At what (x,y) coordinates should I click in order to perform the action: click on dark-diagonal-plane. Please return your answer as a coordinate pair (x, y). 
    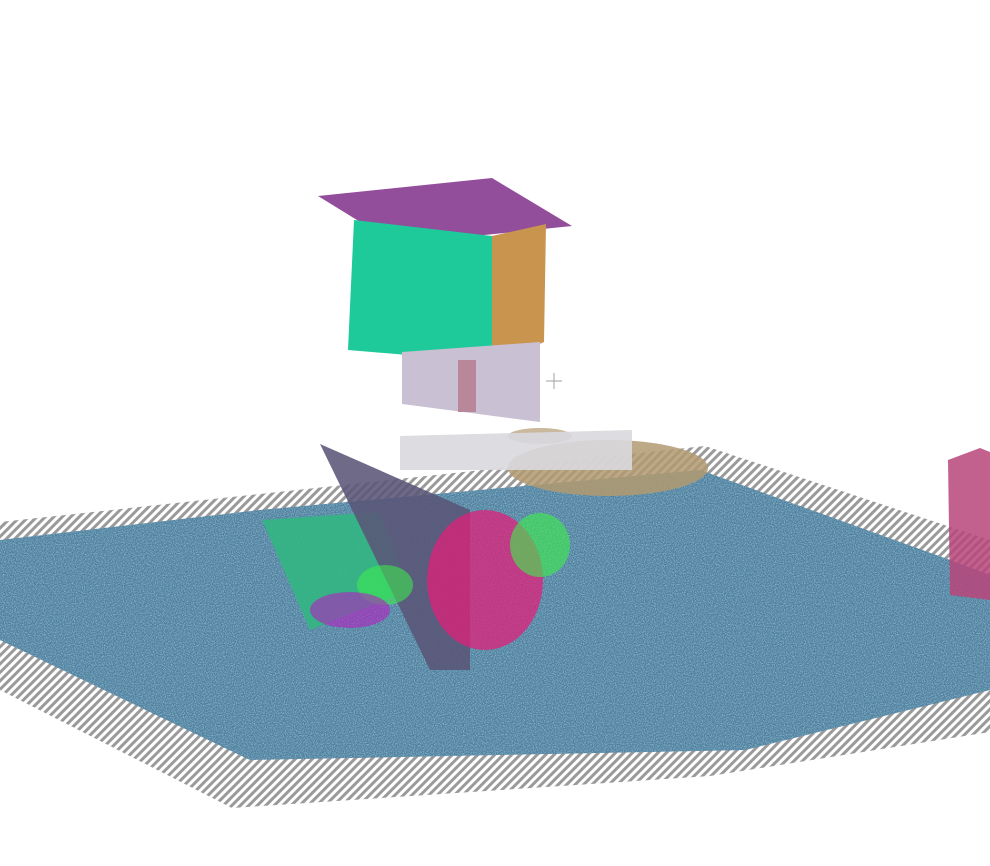
    Looking at the image, I should click on (395, 557).